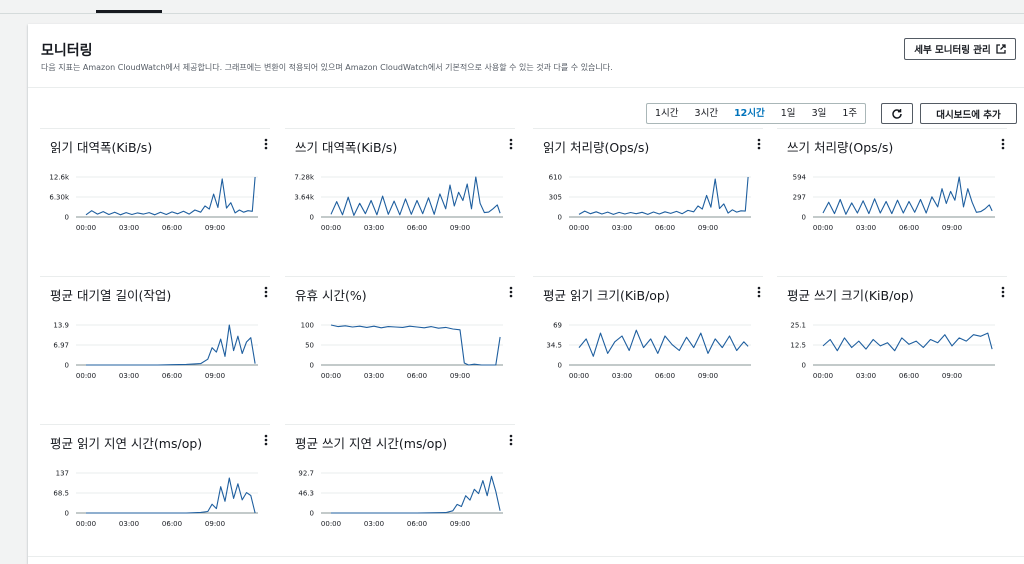 Image resolution: width=1024 pixels, height=564 pixels. Describe the element at coordinates (555, 198) in the screenshot. I see `y-tick-label: 305` at that location.